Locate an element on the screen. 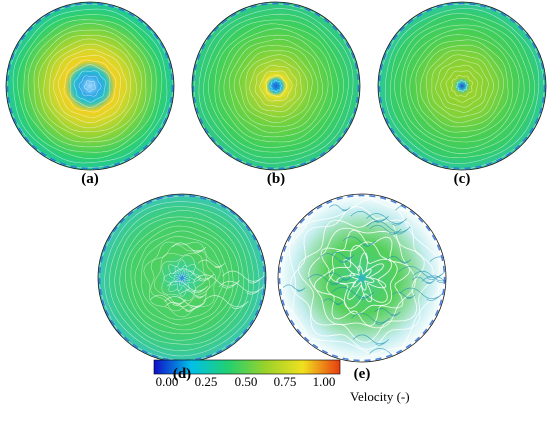 The height and width of the screenshot is (423, 550). colorbar-tick-2: 0.50 is located at coordinates (246, 381).